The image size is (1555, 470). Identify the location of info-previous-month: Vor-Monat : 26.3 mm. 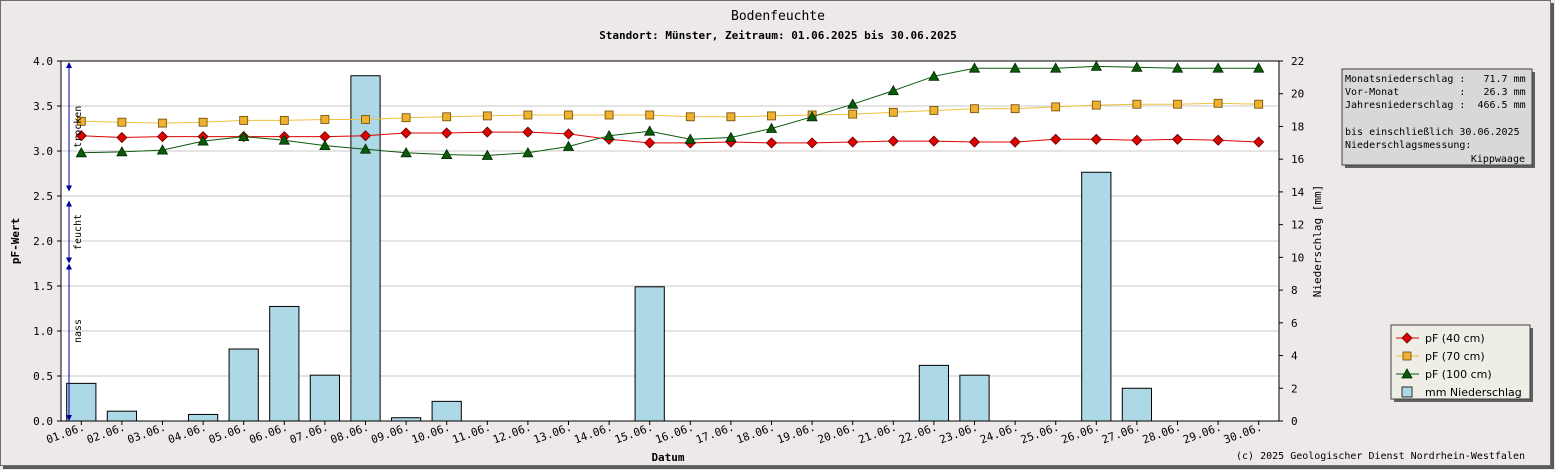
(1435, 92).